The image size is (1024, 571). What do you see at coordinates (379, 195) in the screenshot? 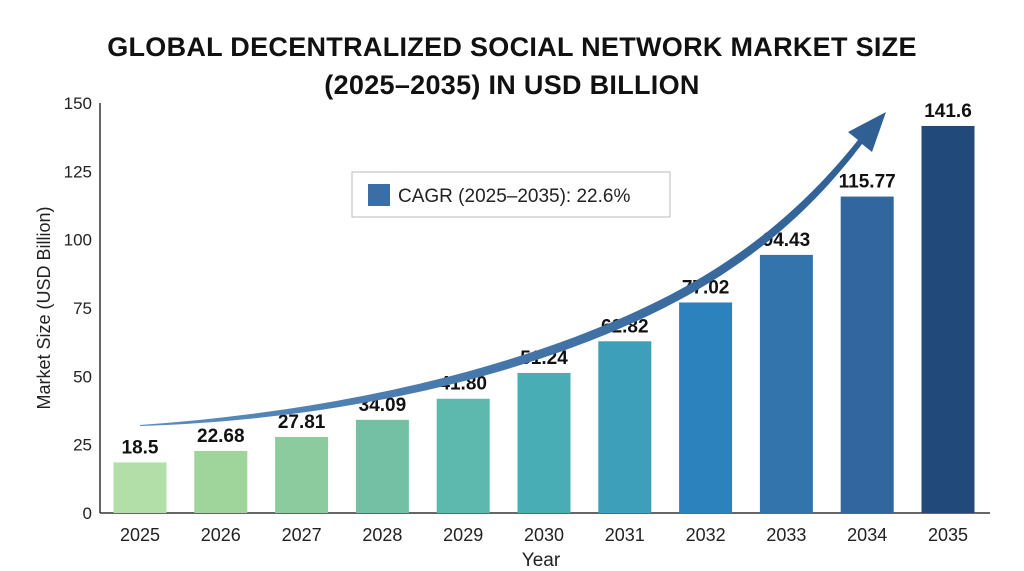
I see `legend-swatch` at bounding box center [379, 195].